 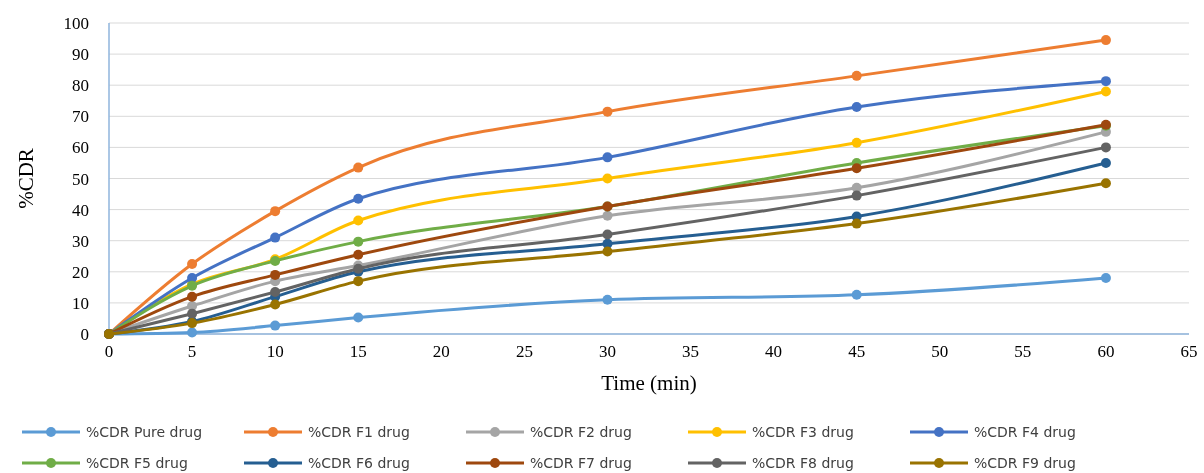 What do you see at coordinates (1023, 351) in the screenshot?
I see `x-tick-label: 55` at bounding box center [1023, 351].